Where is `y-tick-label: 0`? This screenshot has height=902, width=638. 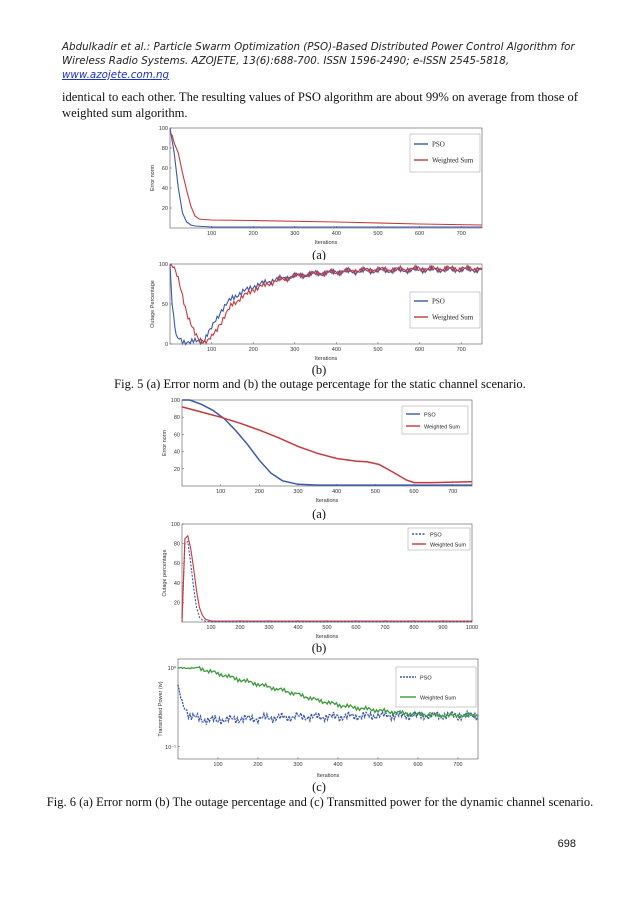
y-tick-label: 0 is located at coordinates (166, 345).